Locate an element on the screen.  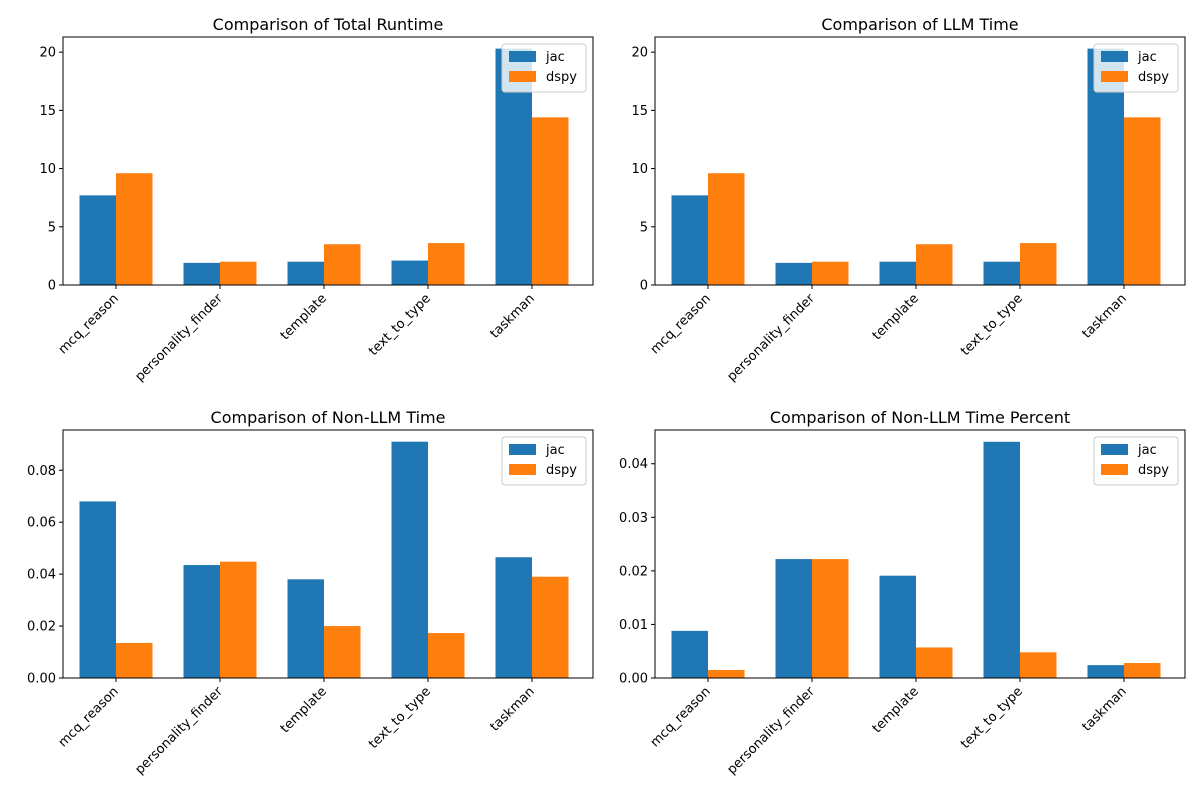
chart-title: Comparison of Non-LLM Time Percent is located at coordinates (920, 417).